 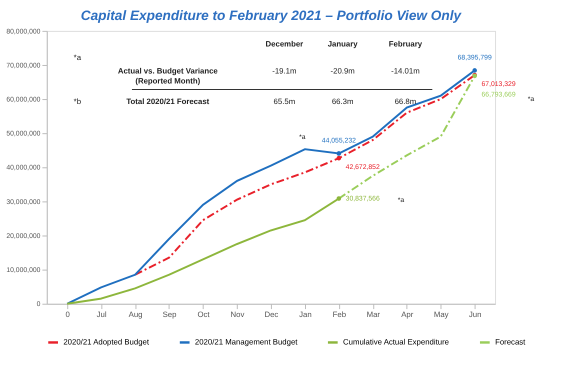 What do you see at coordinates (284, 71) in the screenshot?
I see `annotation: -19.1m` at bounding box center [284, 71].